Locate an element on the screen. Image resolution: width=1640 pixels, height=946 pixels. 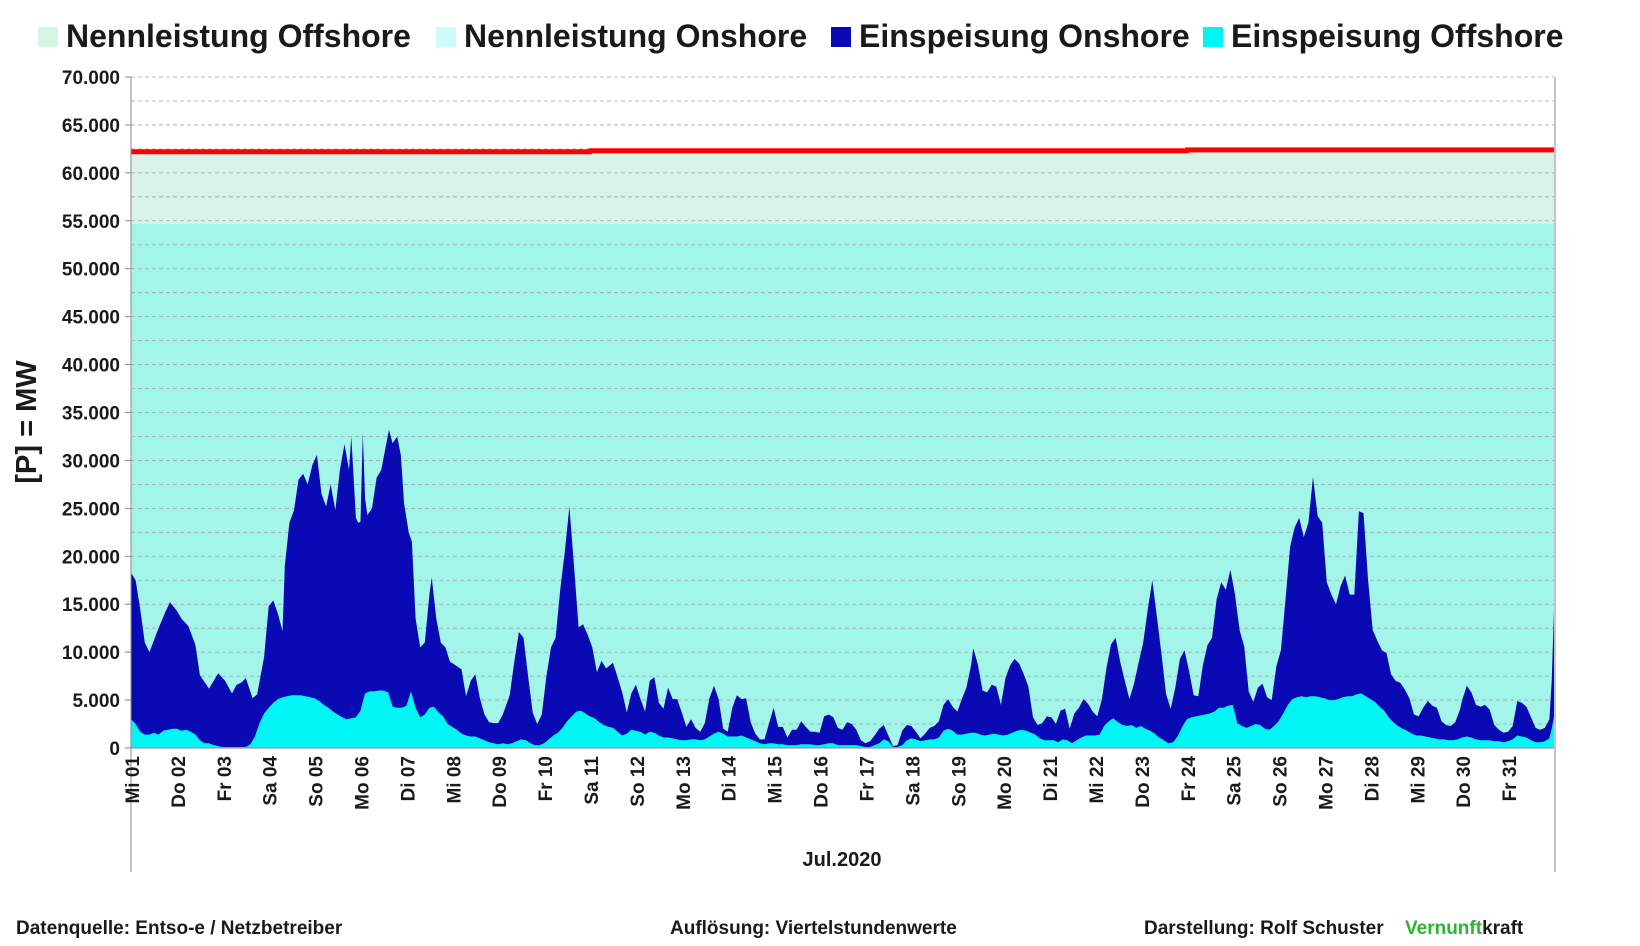
legend-item-einspeisung-onshore: Einspeisung Onshore is located at coordinates (1010, 36).